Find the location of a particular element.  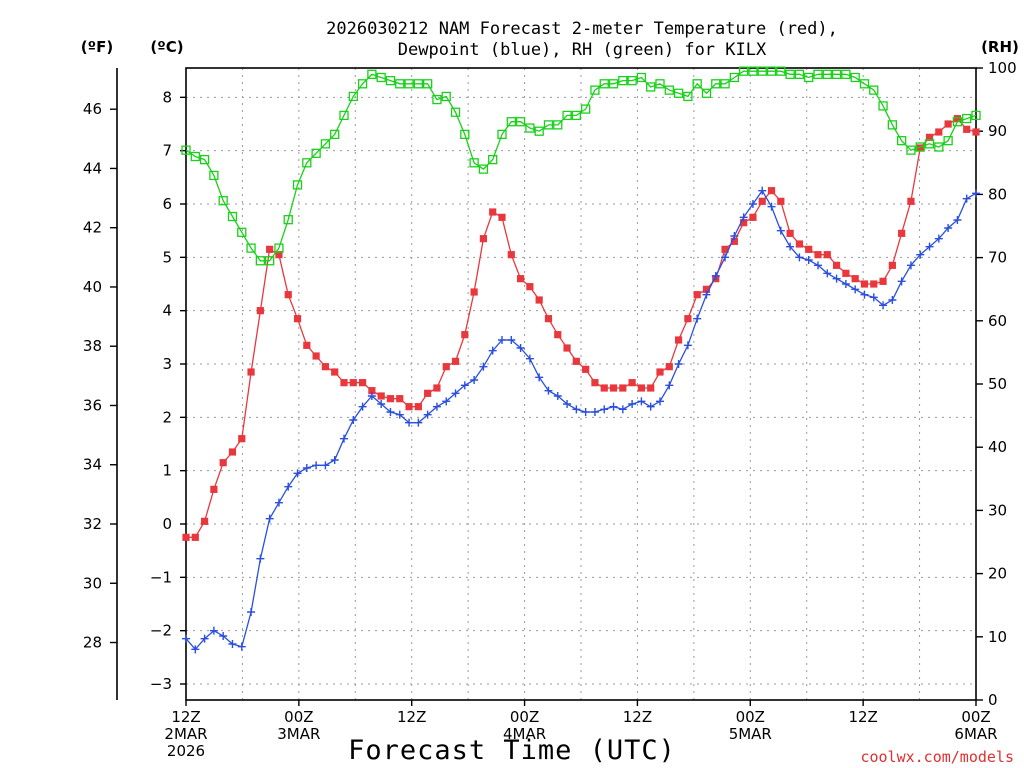

celsius-unit-label: (ºC) is located at coordinates (166, 47).